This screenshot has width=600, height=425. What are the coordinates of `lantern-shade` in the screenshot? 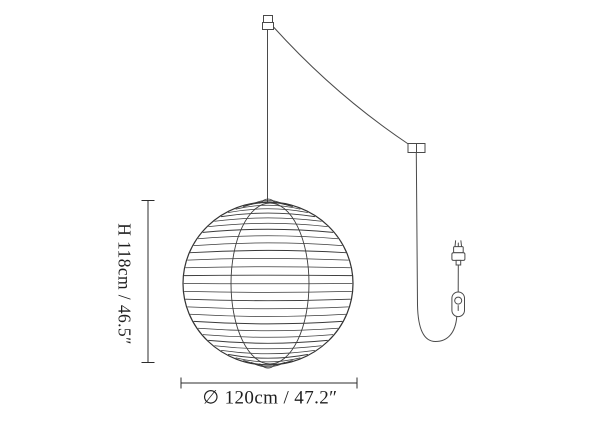 It's located at (268, 283).